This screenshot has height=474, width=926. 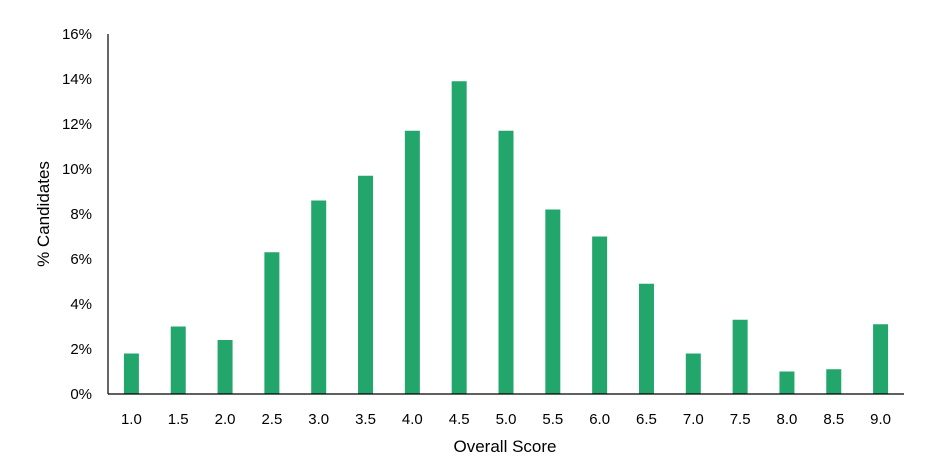 I want to click on x-tick-label: 4.5, so click(x=459, y=419).